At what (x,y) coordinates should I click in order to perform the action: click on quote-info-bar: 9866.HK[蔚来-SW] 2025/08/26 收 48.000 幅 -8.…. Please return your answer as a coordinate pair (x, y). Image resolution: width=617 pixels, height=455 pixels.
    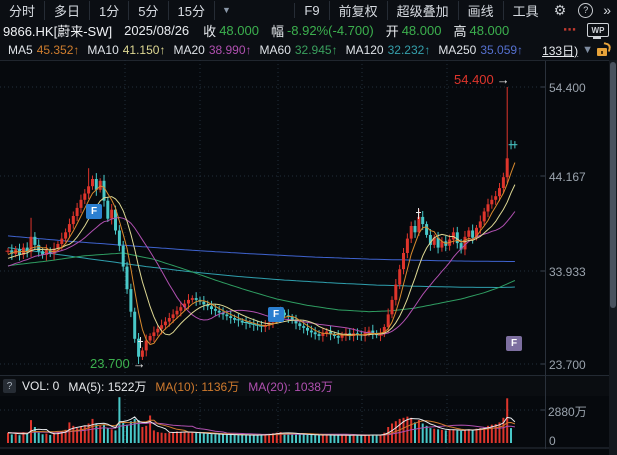
    Looking at the image, I should click on (308, 30).